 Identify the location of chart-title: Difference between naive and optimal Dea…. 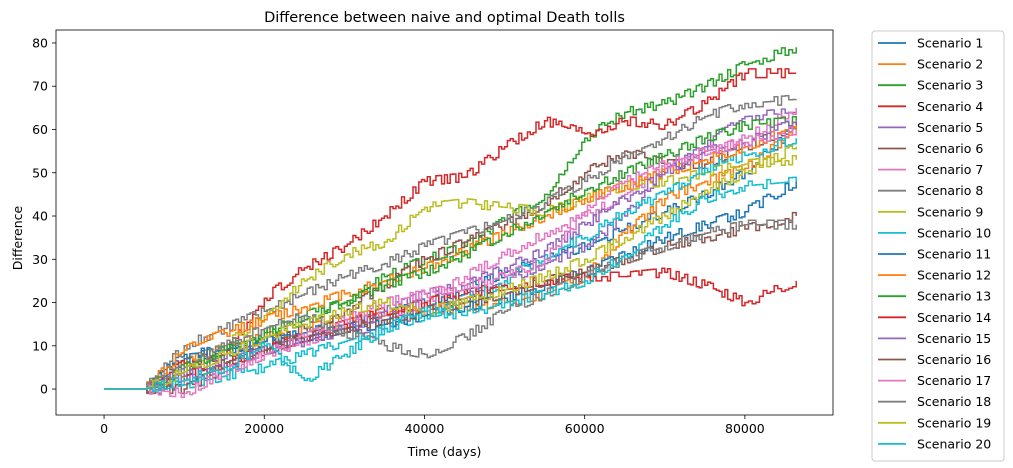
(444, 18).